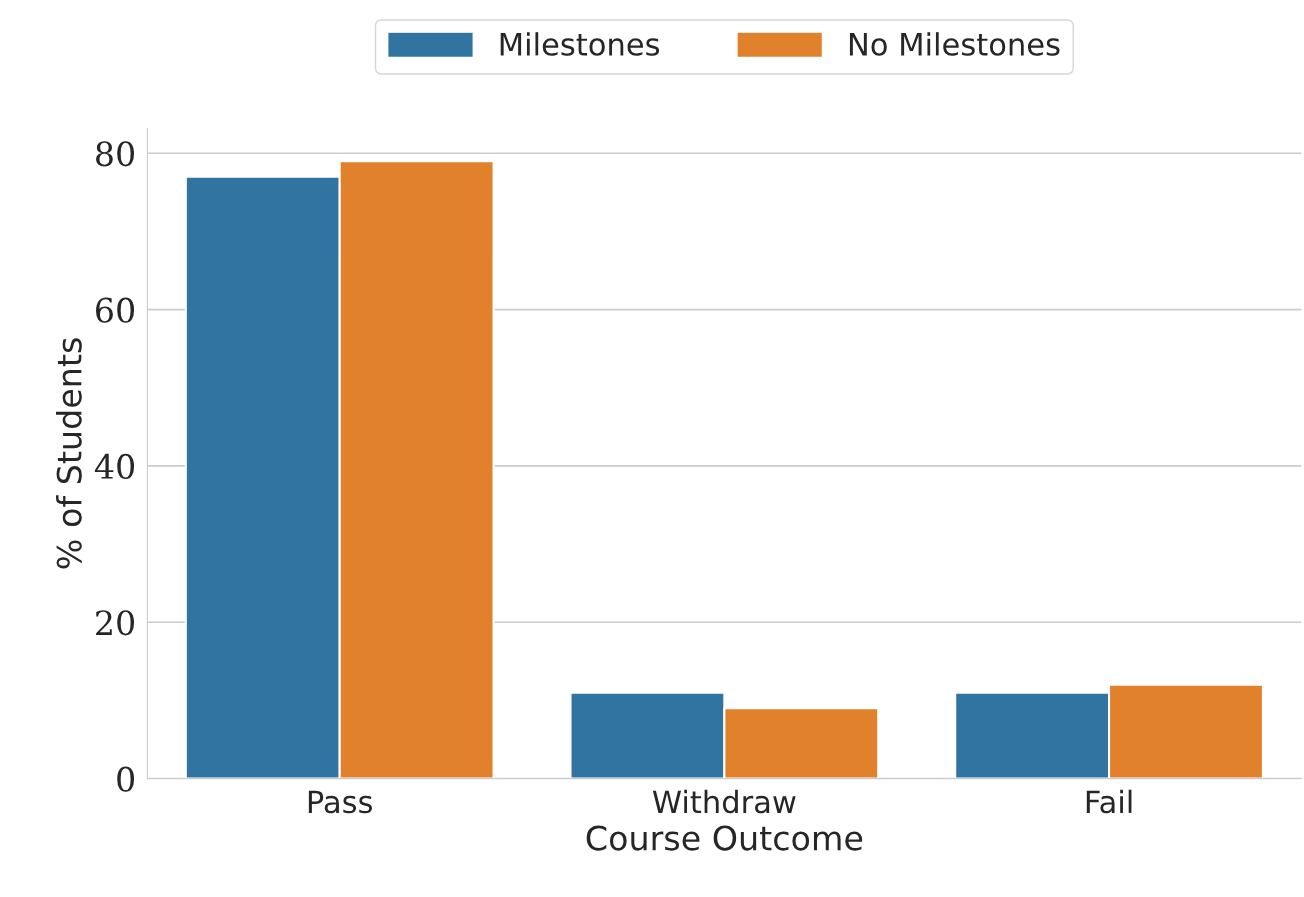 The width and height of the screenshot is (1304, 897). I want to click on legend-label: No Milestones, so click(954, 44).